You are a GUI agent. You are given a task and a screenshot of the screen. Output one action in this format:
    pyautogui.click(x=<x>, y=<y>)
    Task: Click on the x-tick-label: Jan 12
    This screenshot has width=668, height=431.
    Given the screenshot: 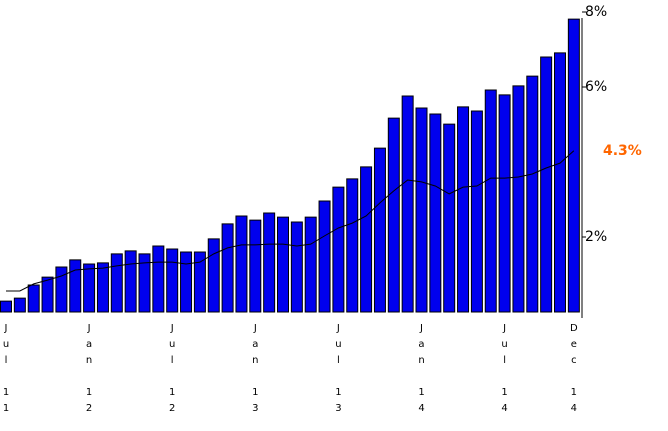 What is the action you would take?
    pyautogui.click(x=89, y=371)
    